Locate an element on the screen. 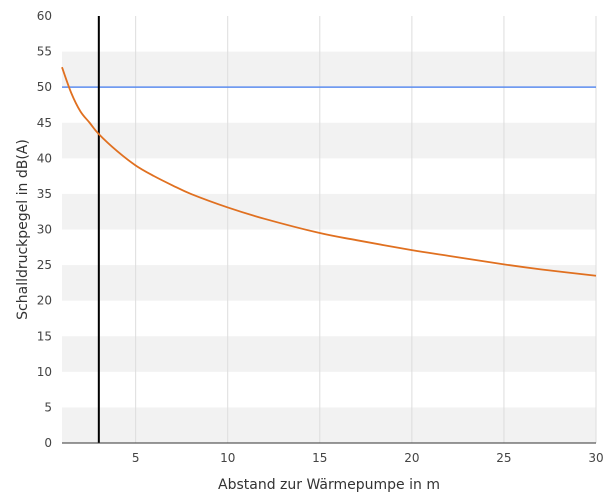 The width and height of the screenshot is (605, 497). y-tick-label: 40 is located at coordinates (44, 158).